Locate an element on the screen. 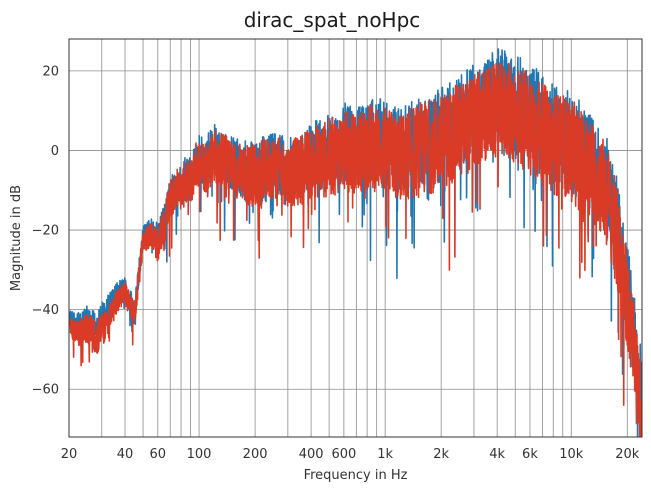  x-tick-label: 10k is located at coordinates (571, 454).